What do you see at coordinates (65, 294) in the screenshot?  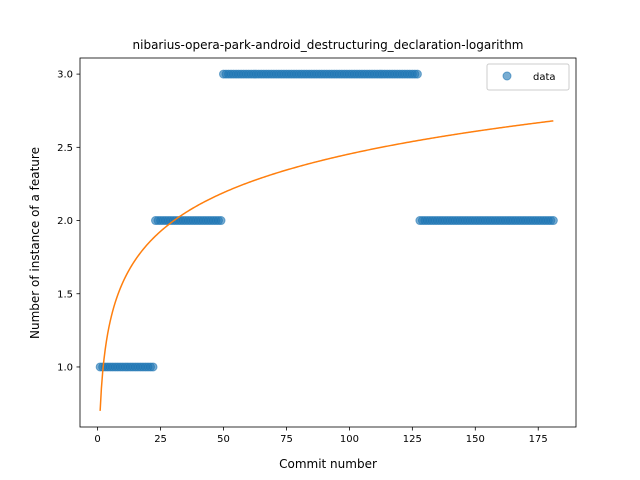 I see `y-tick-label: 1.5` at bounding box center [65, 294].